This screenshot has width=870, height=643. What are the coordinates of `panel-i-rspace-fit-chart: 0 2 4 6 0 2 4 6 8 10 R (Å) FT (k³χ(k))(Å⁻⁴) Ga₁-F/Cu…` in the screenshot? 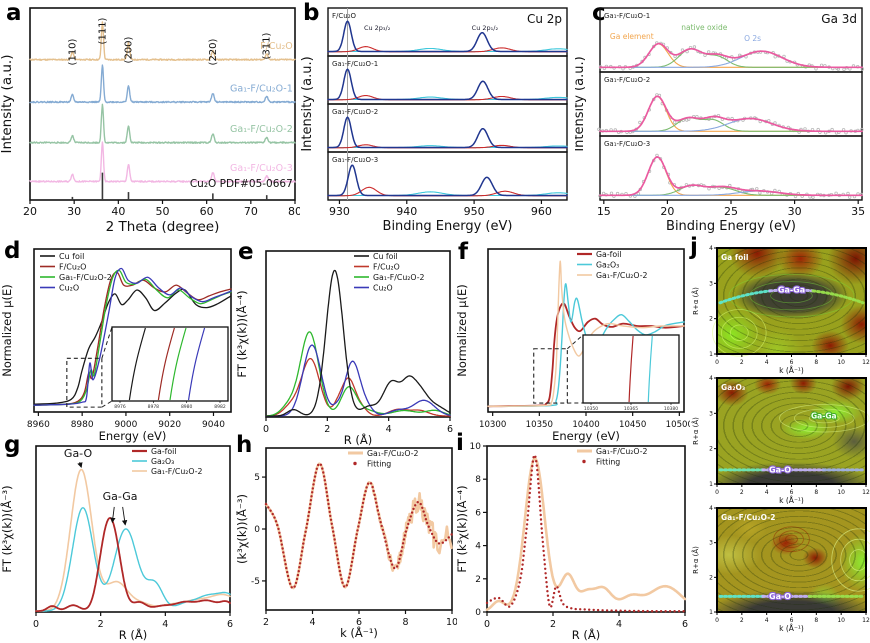 It's located at (573, 536).